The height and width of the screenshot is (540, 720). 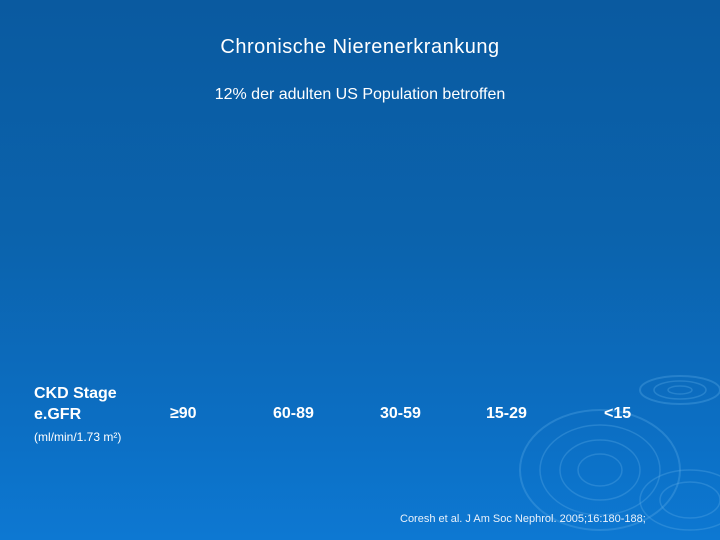 What do you see at coordinates (618, 413) in the screenshot?
I see `egfr-value-stage-5: <15` at bounding box center [618, 413].